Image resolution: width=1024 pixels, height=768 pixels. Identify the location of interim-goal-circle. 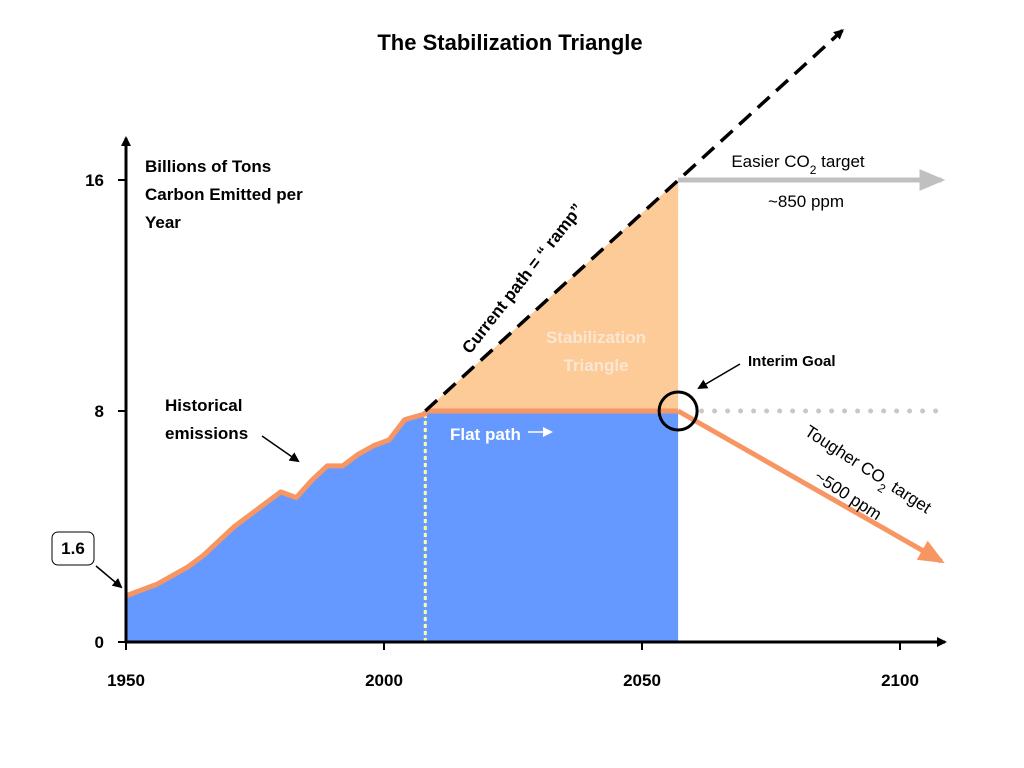
(678, 411).